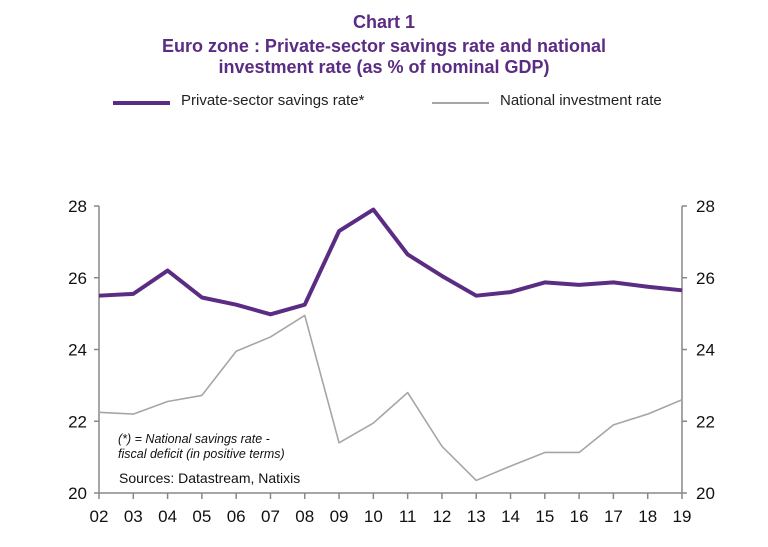  I want to click on x-tick-label: 09, so click(339, 516).